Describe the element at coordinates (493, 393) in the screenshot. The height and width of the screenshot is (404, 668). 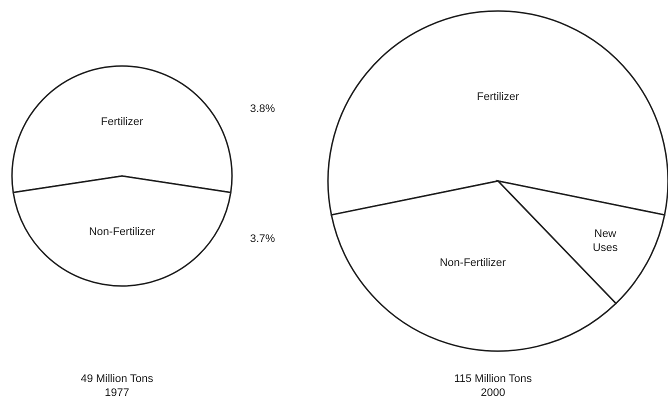
I see `text: 2000` at that location.